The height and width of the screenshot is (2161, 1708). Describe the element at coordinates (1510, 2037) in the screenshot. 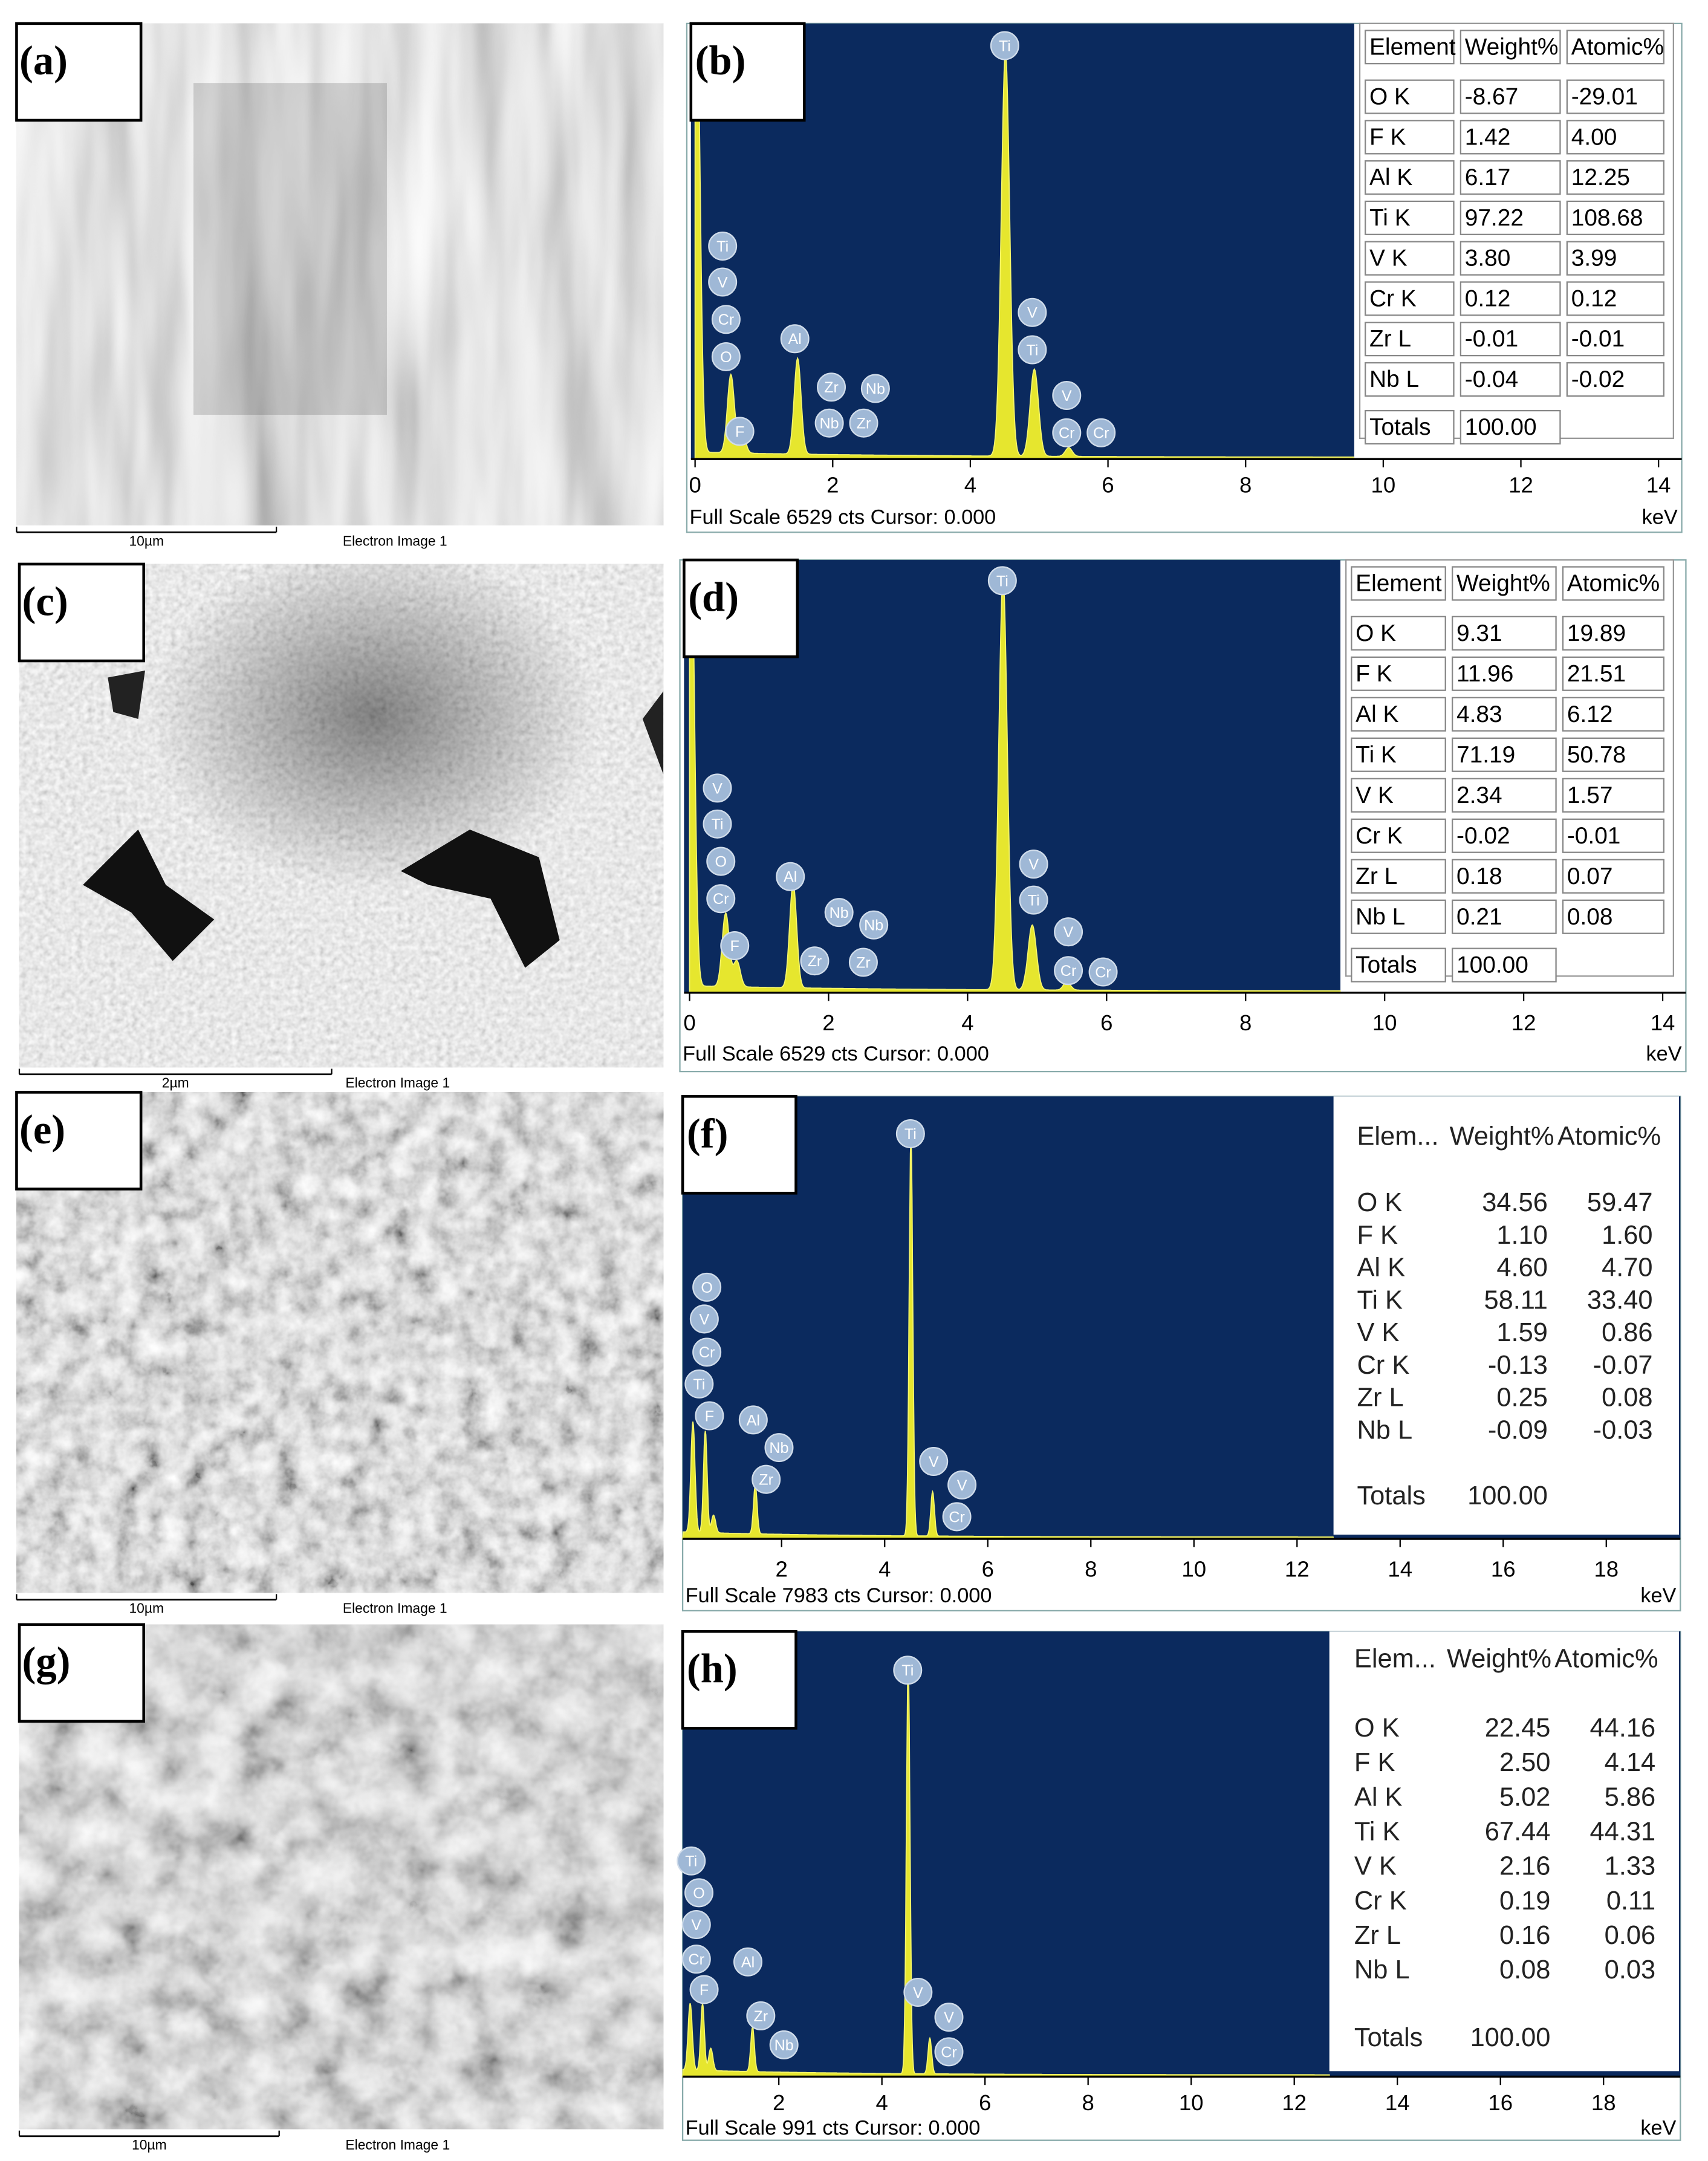

I see `table-totals: 100.00` at that location.